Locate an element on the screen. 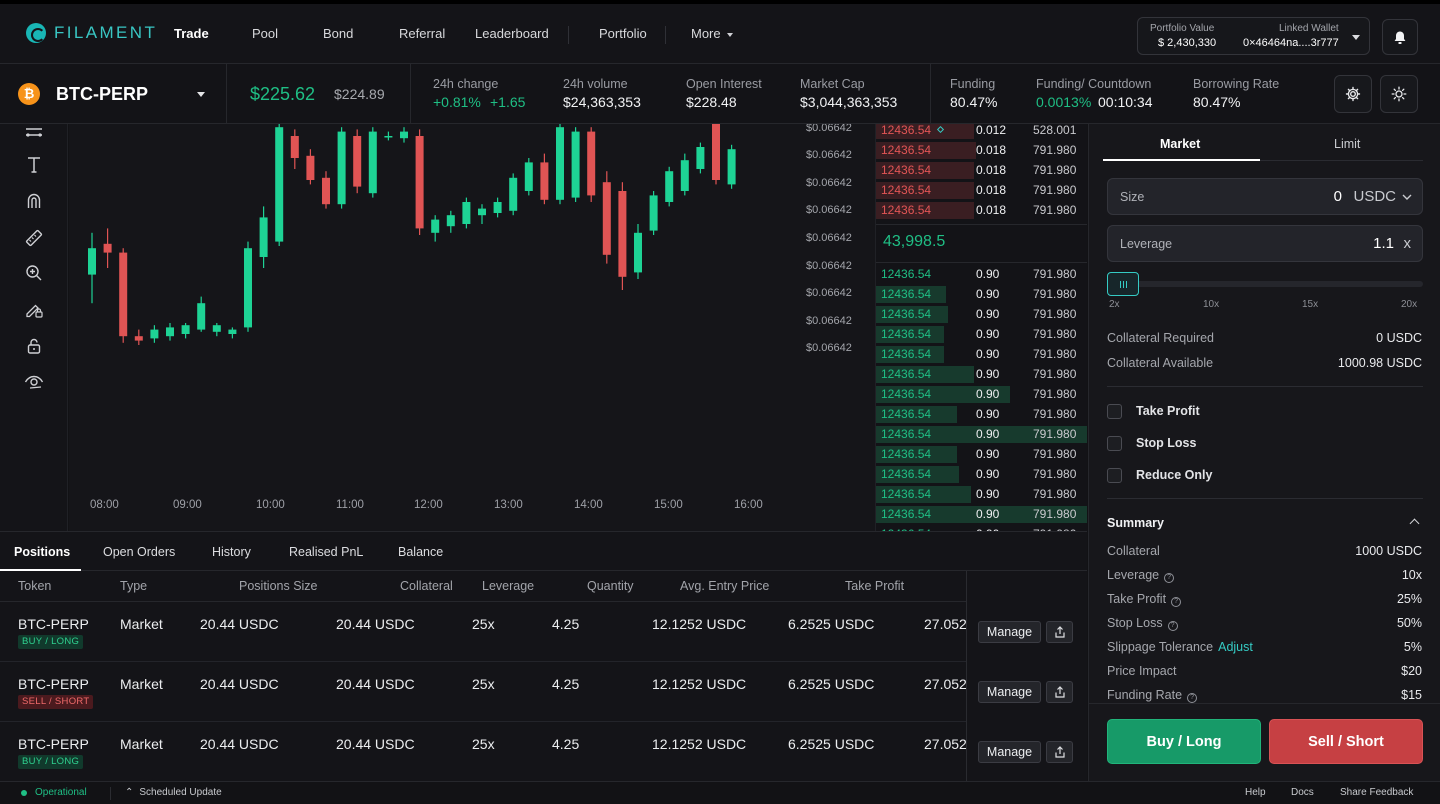  settings-button is located at coordinates (1353, 94).